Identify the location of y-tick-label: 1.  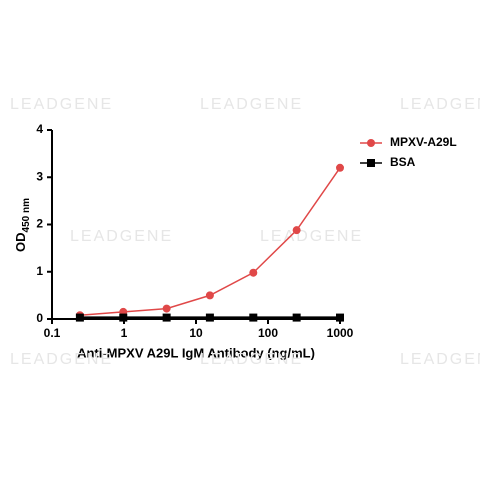
(39, 271).